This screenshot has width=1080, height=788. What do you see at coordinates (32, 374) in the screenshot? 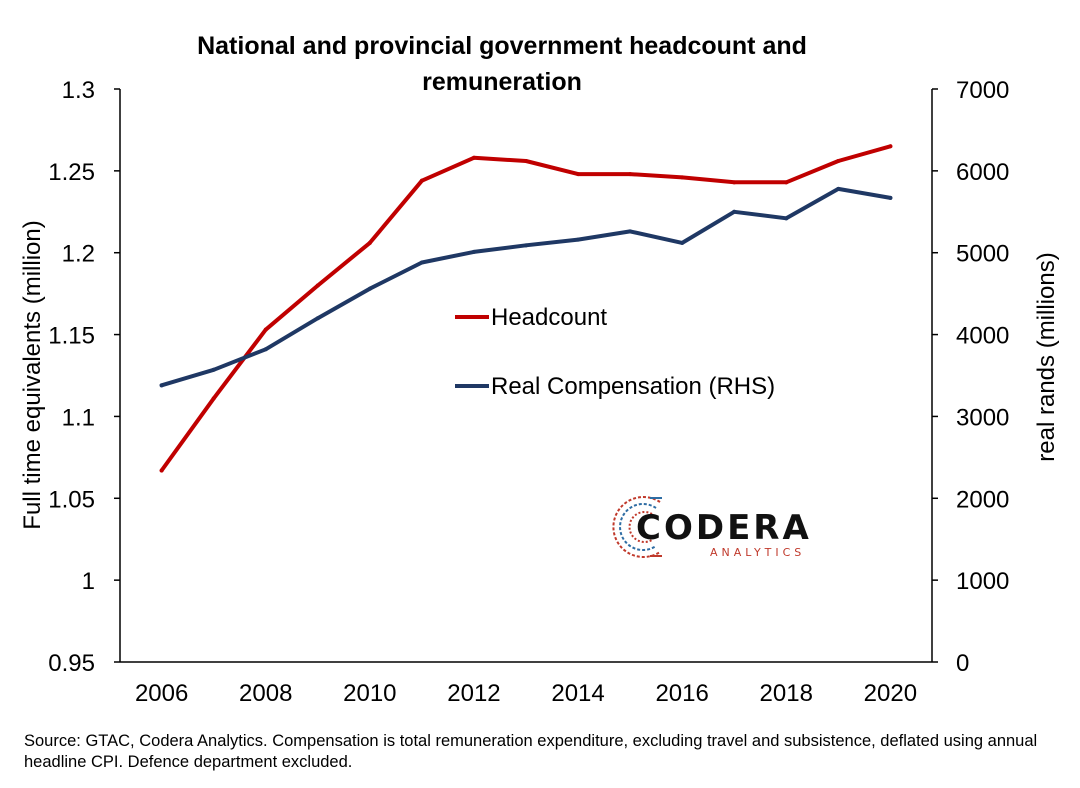
I see `left-axis-label: Full time equivalents (million)` at bounding box center [32, 374].